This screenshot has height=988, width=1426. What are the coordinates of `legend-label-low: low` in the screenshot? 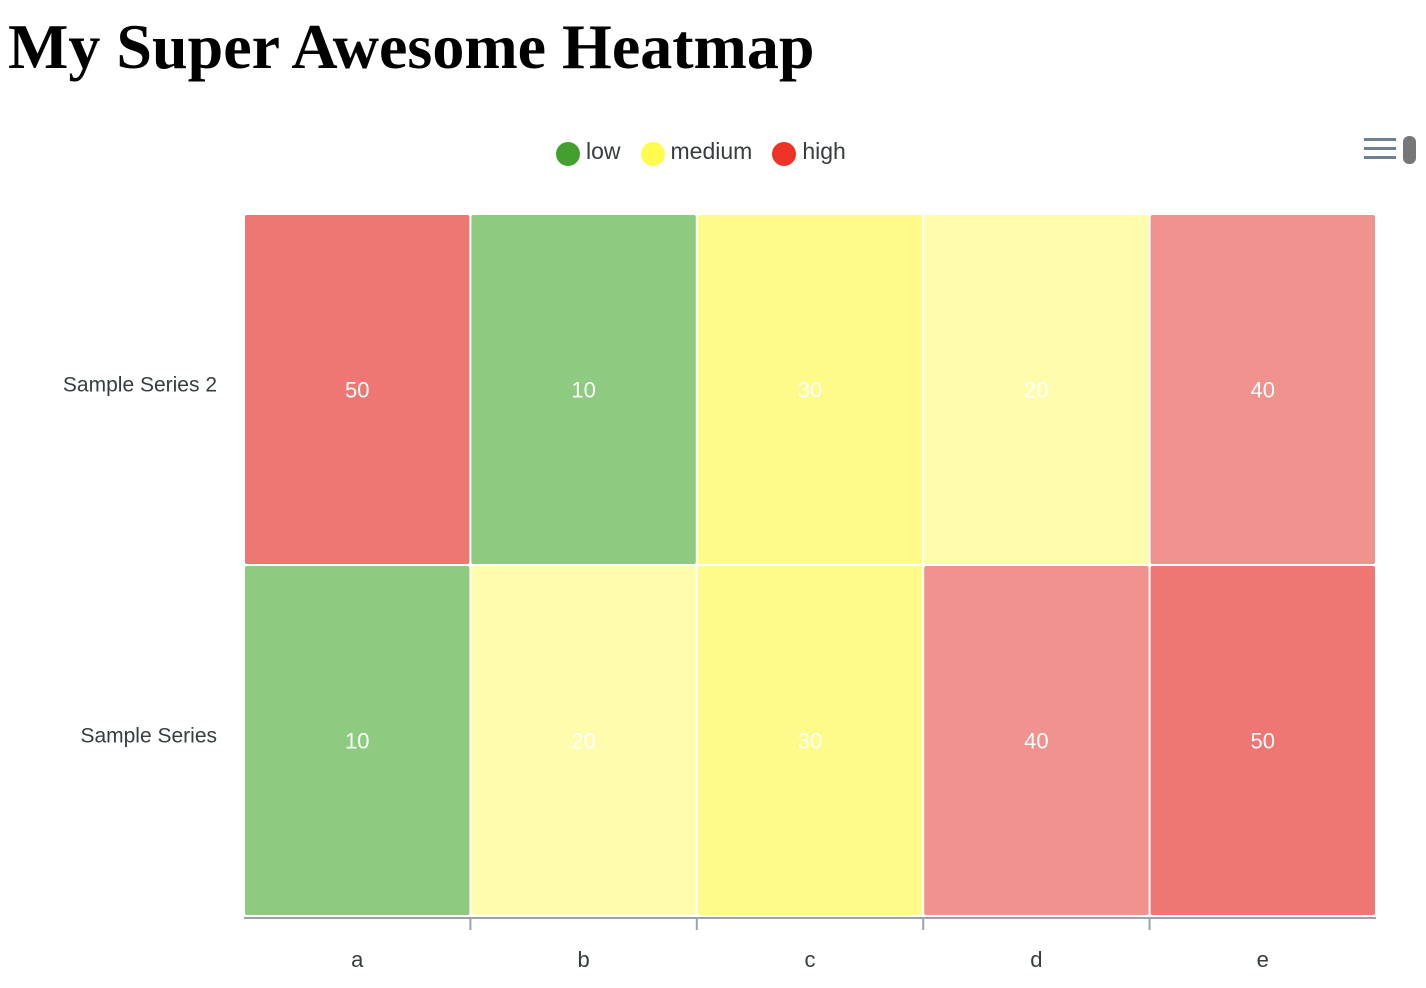 It's located at (603, 150).